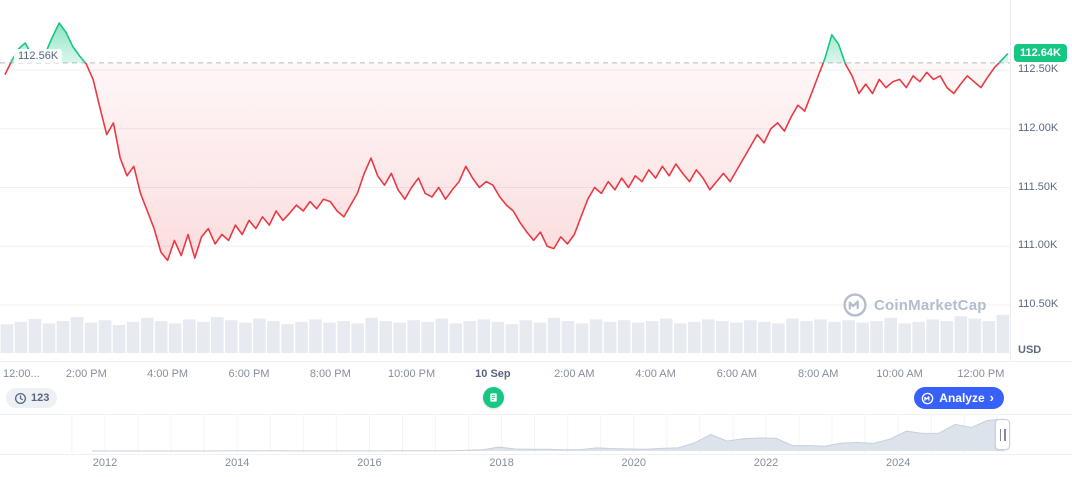 The height and width of the screenshot is (477, 1072). What do you see at coordinates (493, 374) in the screenshot?
I see `time-tick-label: 10 Sep` at bounding box center [493, 374].